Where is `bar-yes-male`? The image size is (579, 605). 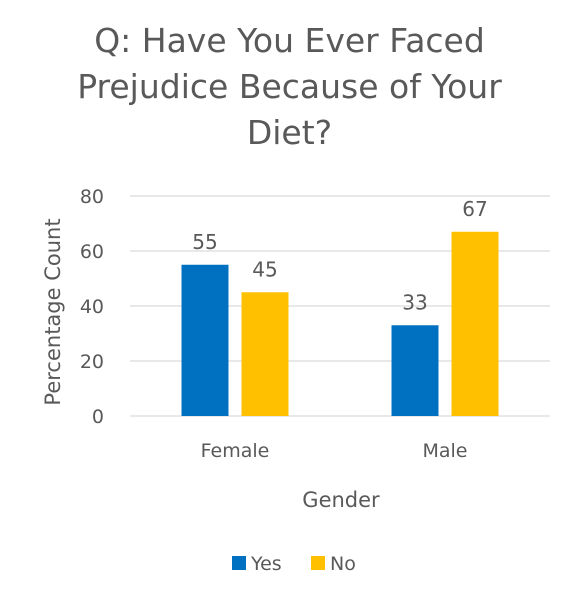
bar-yes-male is located at coordinates (415, 370).